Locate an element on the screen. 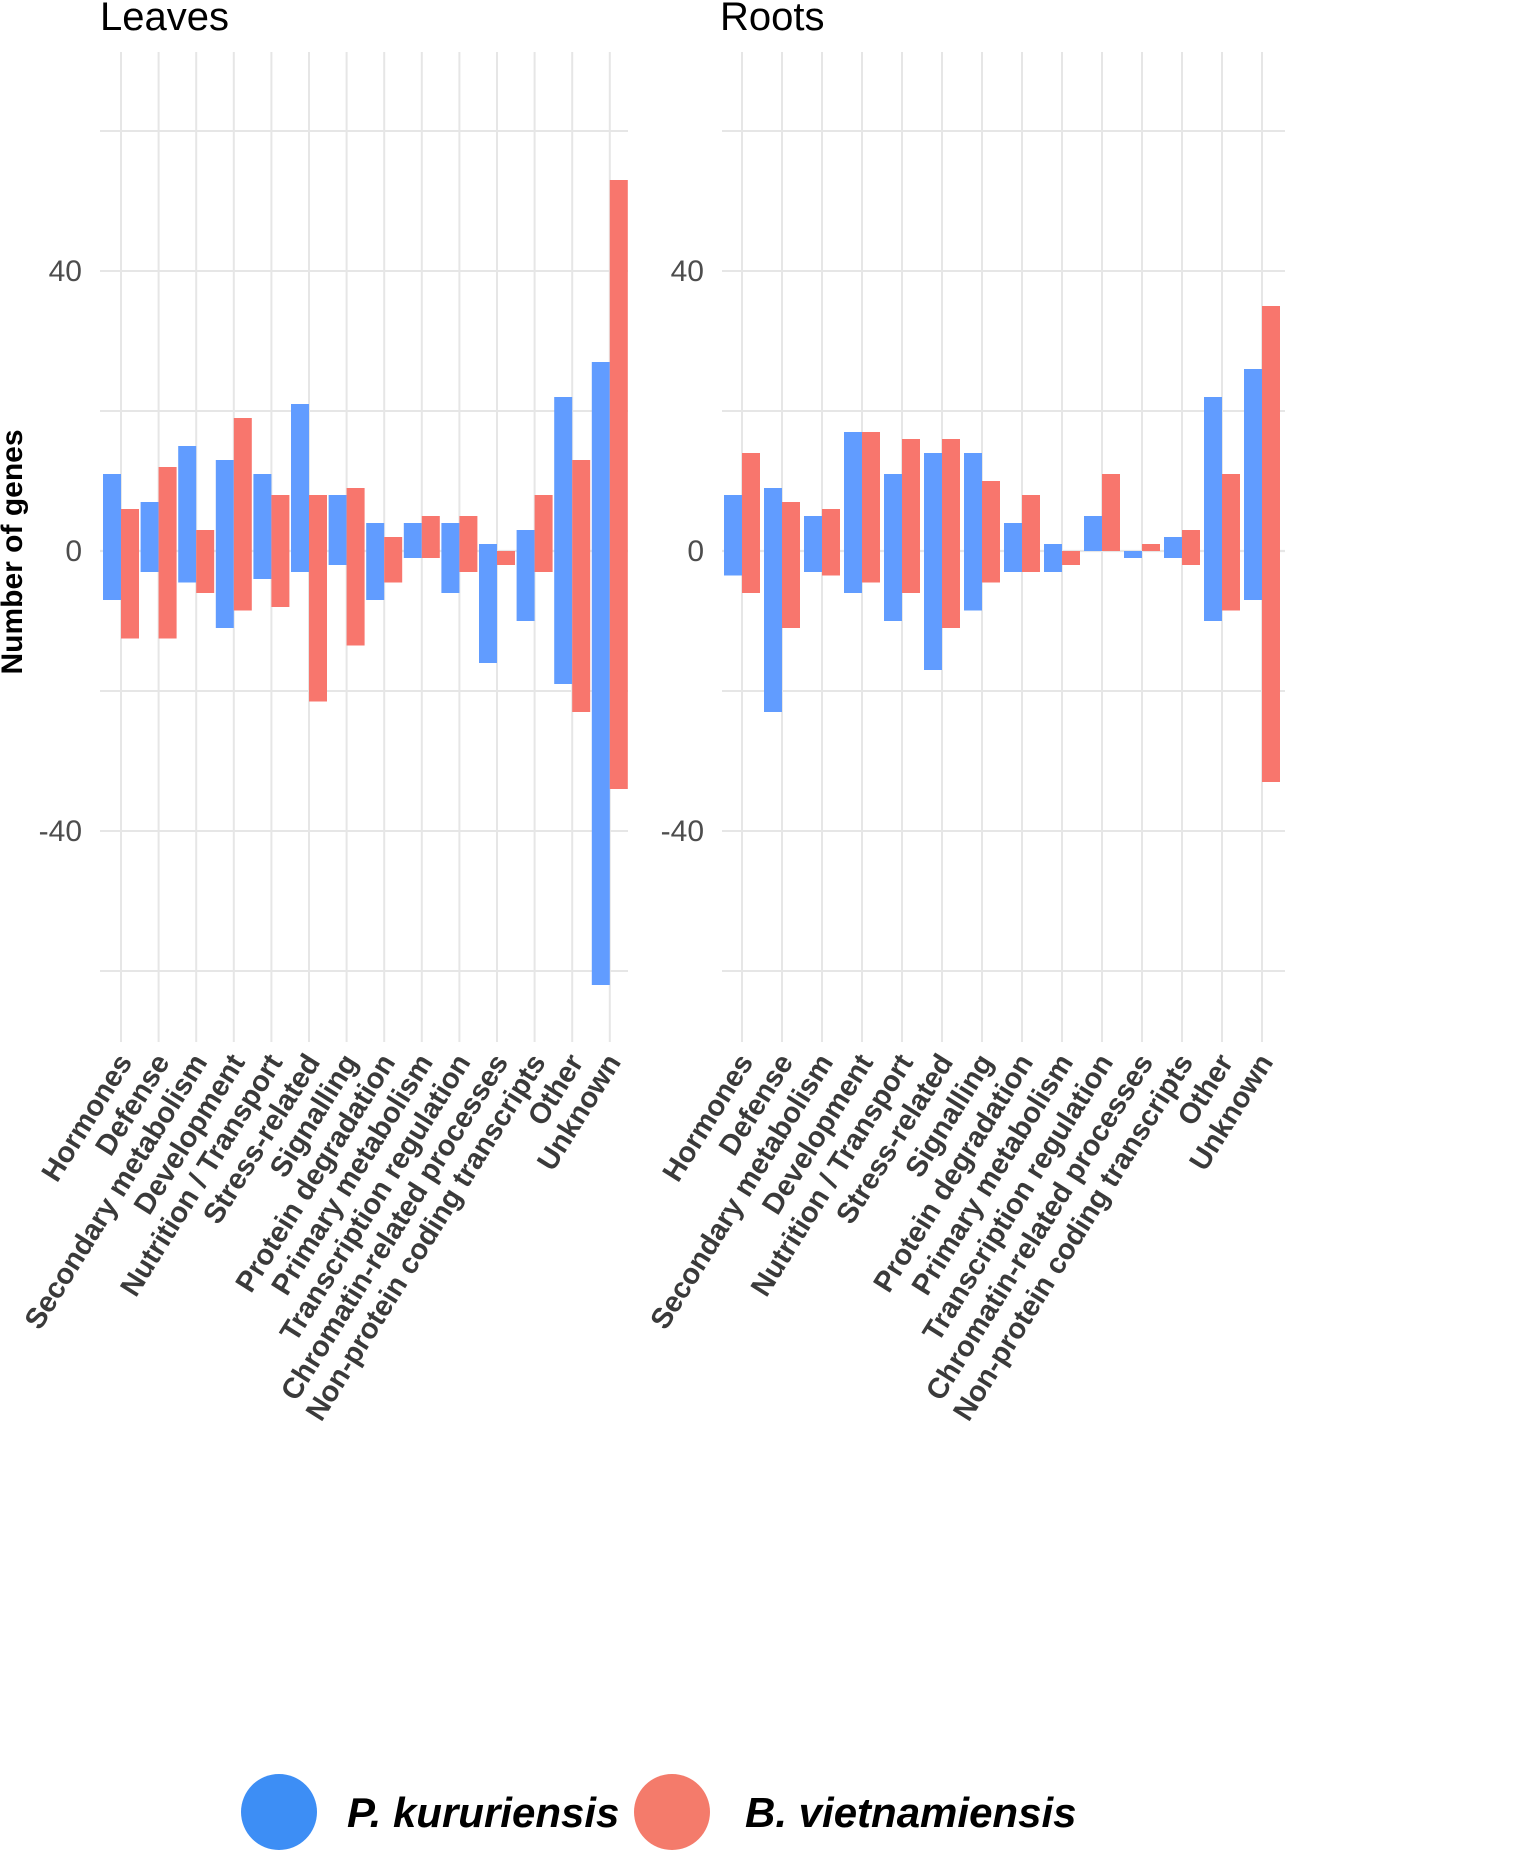  panel-title: Roots is located at coordinates (772, 19).